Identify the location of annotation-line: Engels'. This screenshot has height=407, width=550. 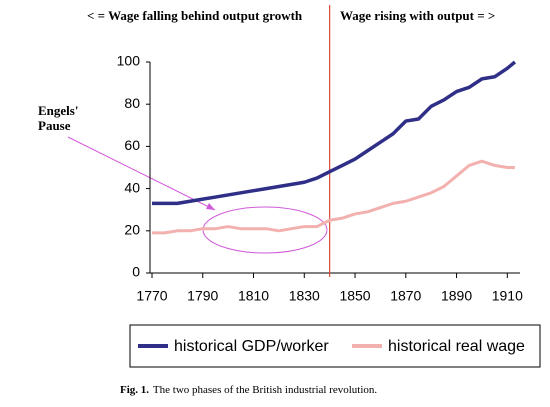
(58, 110).